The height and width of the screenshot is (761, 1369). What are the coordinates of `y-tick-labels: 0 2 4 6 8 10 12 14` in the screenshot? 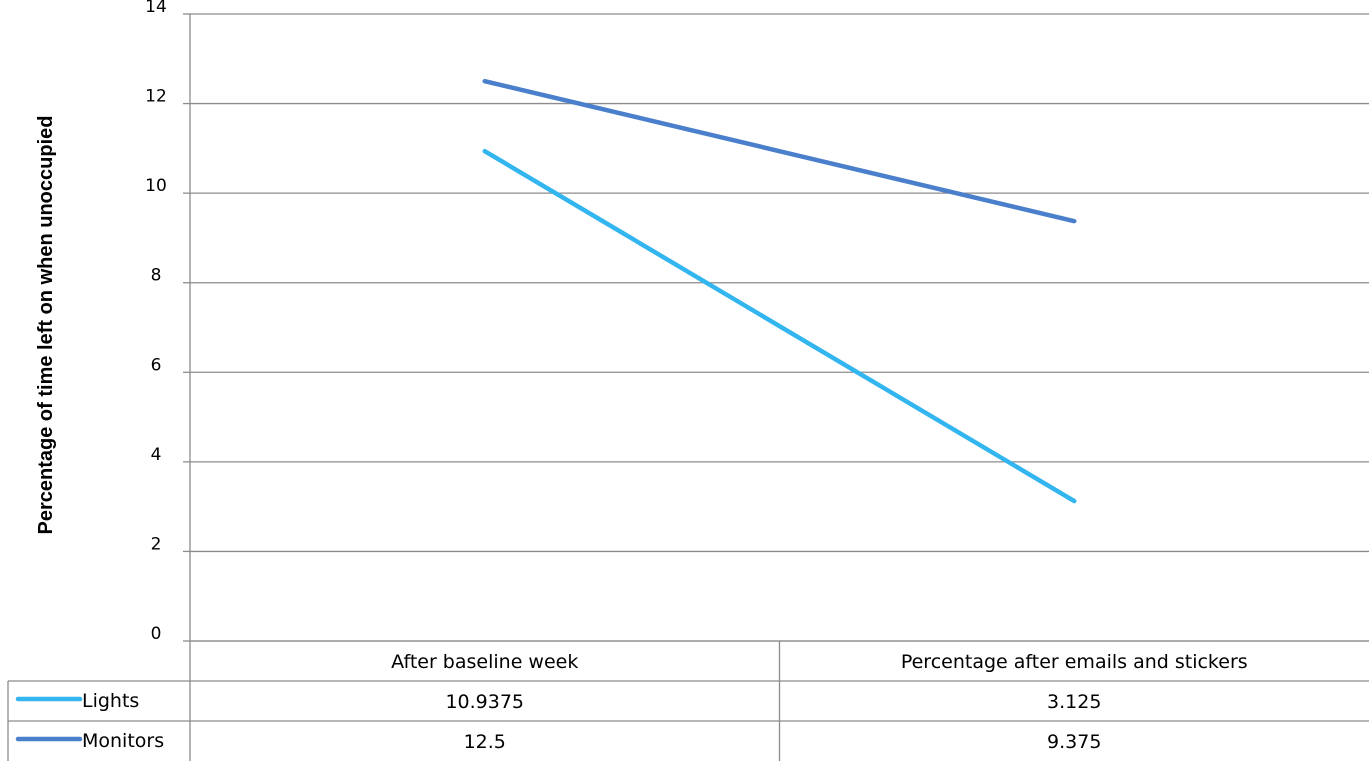 It's located at (156, 322).